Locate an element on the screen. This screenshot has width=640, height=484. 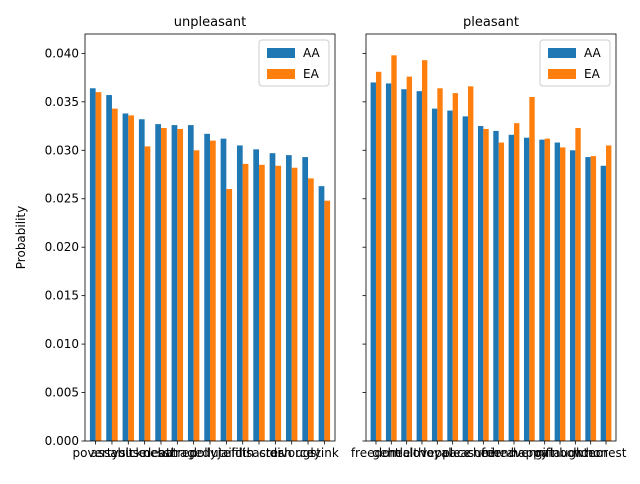
x-tick-label: pollute is located at coordinates (209, 453).